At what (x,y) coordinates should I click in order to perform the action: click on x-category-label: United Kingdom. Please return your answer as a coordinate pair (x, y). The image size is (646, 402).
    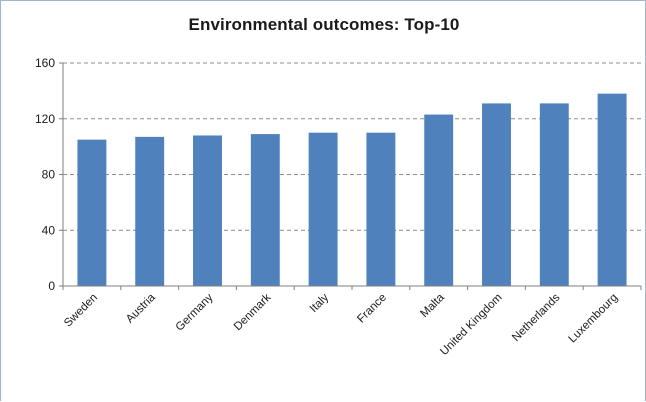
    Looking at the image, I should click on (471, 325).